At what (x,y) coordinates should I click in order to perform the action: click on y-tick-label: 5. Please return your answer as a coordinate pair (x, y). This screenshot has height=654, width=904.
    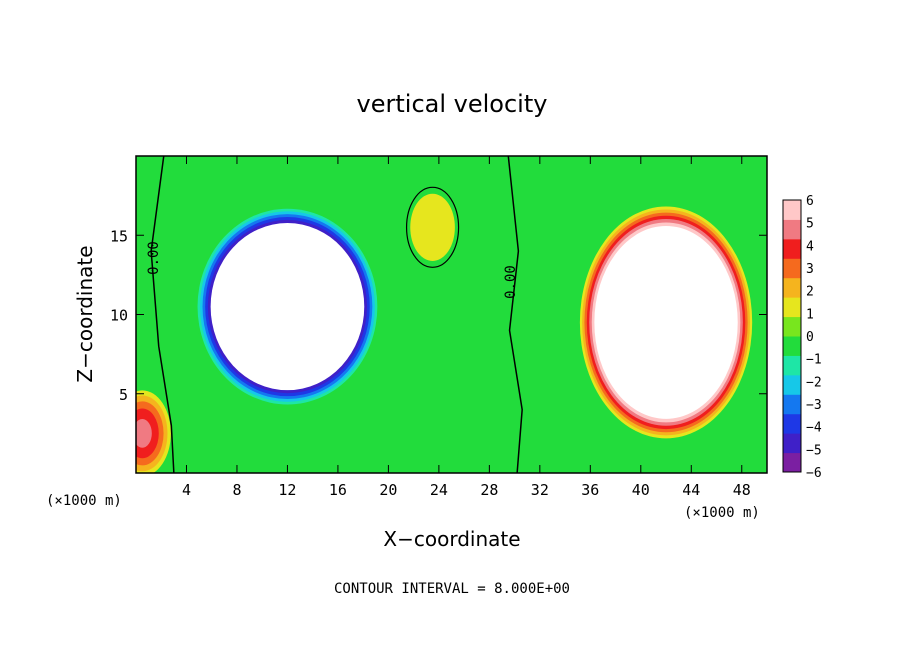
    Looking at the image, I should click on (123, 395).